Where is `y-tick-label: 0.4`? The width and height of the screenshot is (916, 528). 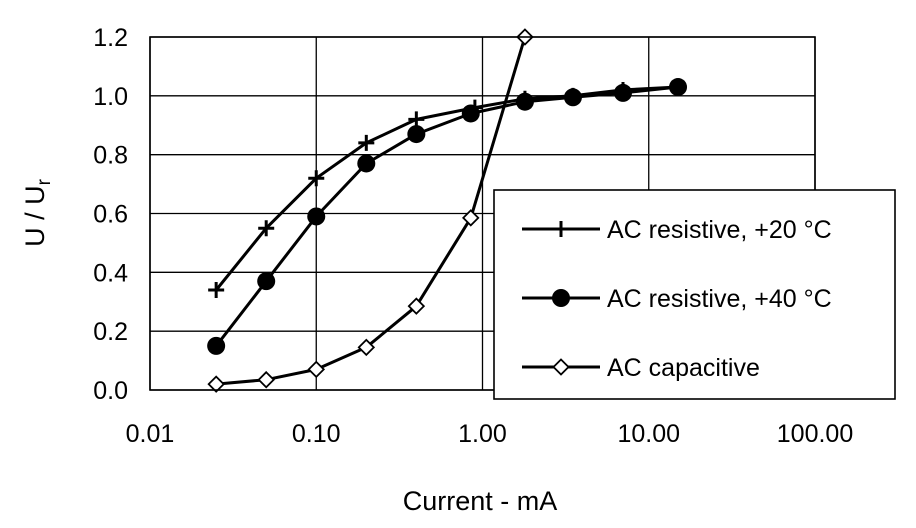
y-tick-label: 0.4 is located at coordinates (110, 273).